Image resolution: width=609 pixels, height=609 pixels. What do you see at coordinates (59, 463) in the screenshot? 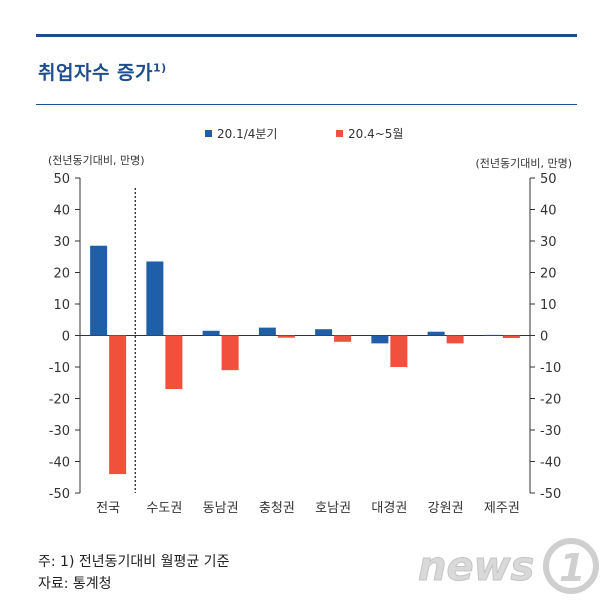
I see `left-tick-label: -40` at bounding box center [59, 463].